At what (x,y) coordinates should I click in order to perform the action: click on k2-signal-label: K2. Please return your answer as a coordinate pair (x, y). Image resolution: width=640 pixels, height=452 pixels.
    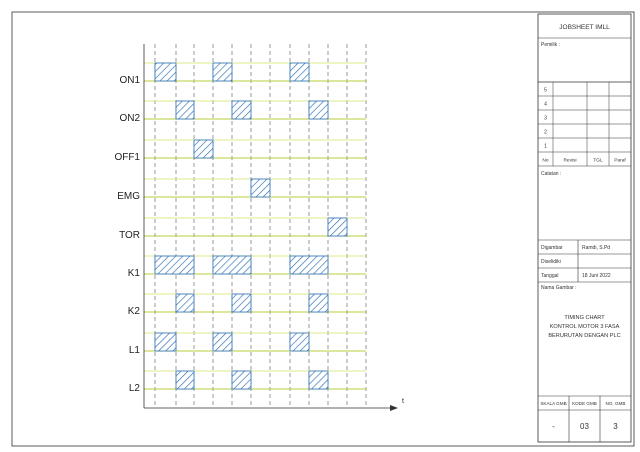
    Looking at the image, I should click on (134, 311).